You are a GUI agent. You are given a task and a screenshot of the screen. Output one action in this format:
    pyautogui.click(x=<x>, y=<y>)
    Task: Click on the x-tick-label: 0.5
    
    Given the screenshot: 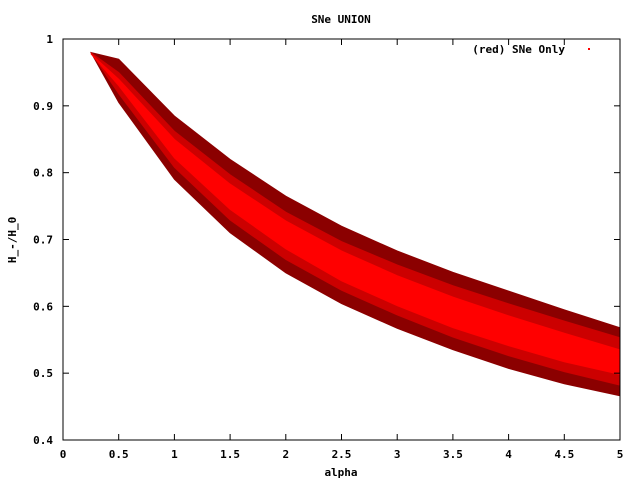 What is the action you would take?
    pyautogui.click(x=119, y=454)
    